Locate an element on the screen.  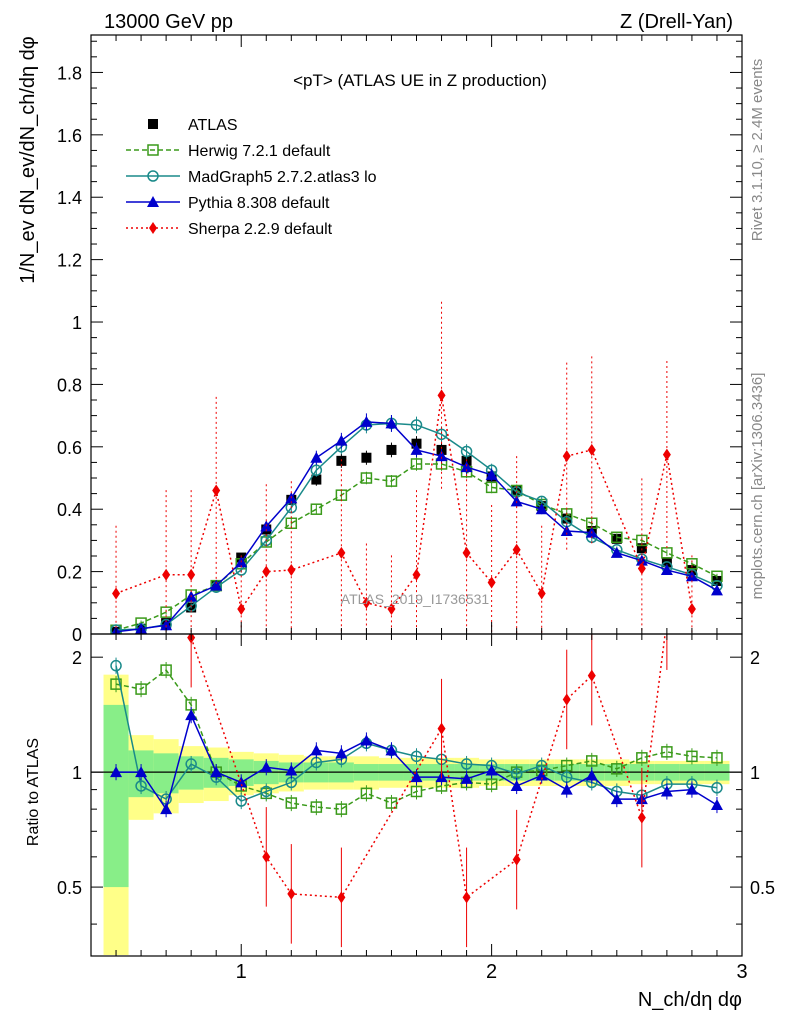
x-tick-label: 3 is located at coordinates (741, 972).